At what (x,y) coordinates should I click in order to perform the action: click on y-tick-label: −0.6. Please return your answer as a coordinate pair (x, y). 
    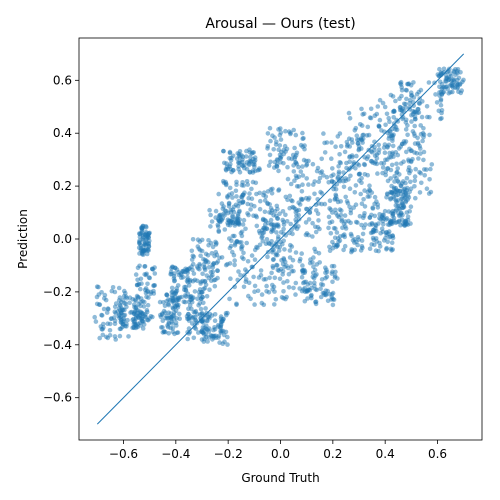
    Looking at the image, I should click on (57, 398).